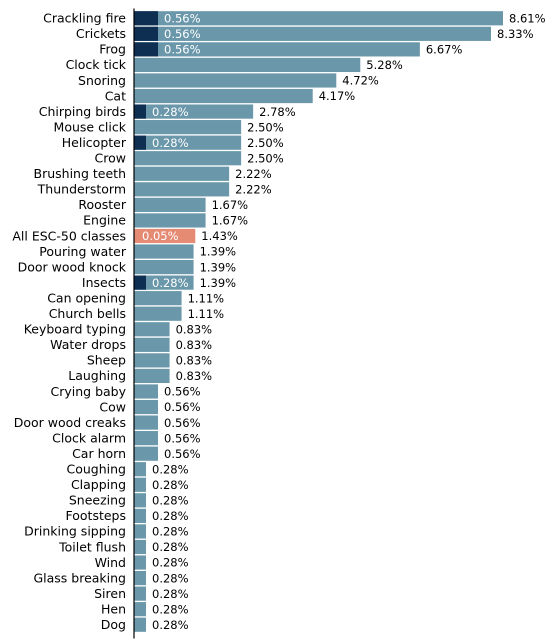 Image resolution: width=550 pixels, height=640 pixels. What do you see at coordinates (75, 329) in the screenshot?
I see `category-label: Keyboard typing` at bounding box center [75, 329].